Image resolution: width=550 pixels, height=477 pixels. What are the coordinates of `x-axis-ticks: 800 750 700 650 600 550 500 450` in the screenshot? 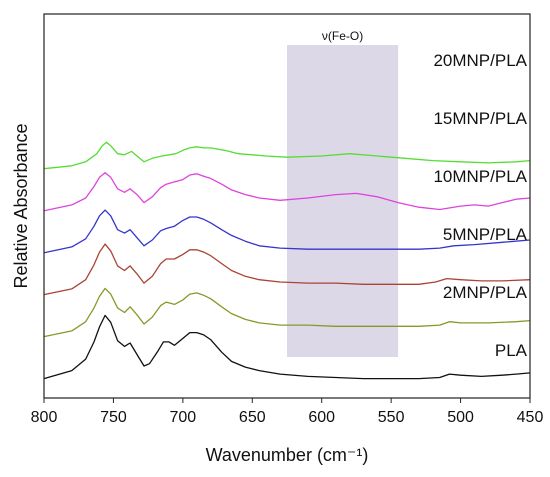 It's located at (287, 412).